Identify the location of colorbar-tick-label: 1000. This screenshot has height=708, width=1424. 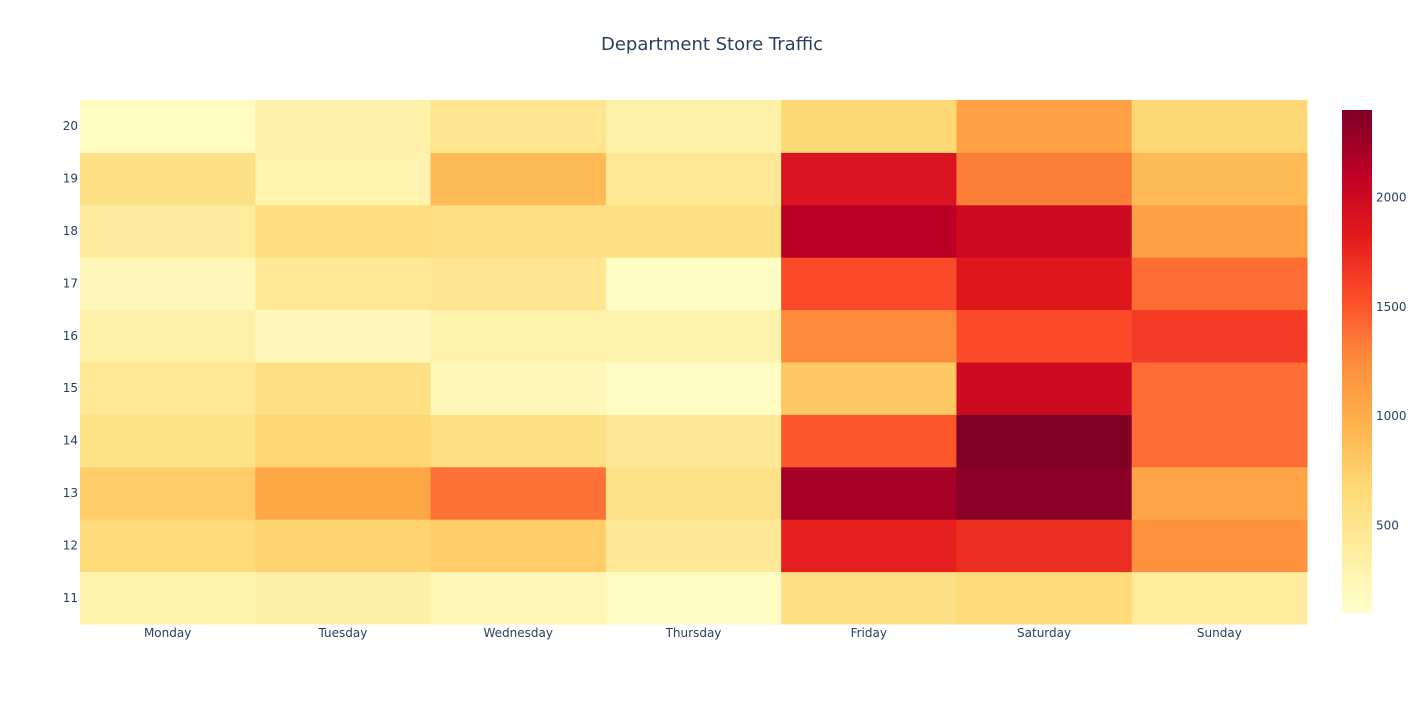
(1391, 416).